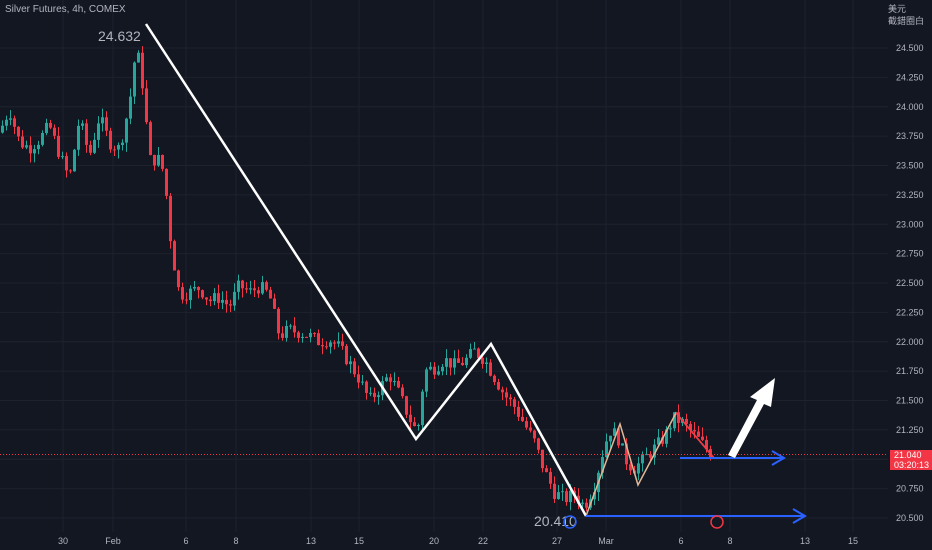 The image size is (932, 550). What do you see at coordinates (606, 541) in the screenshot?
I see `x-tick-label: Mar` at bounding box center [606, 541].